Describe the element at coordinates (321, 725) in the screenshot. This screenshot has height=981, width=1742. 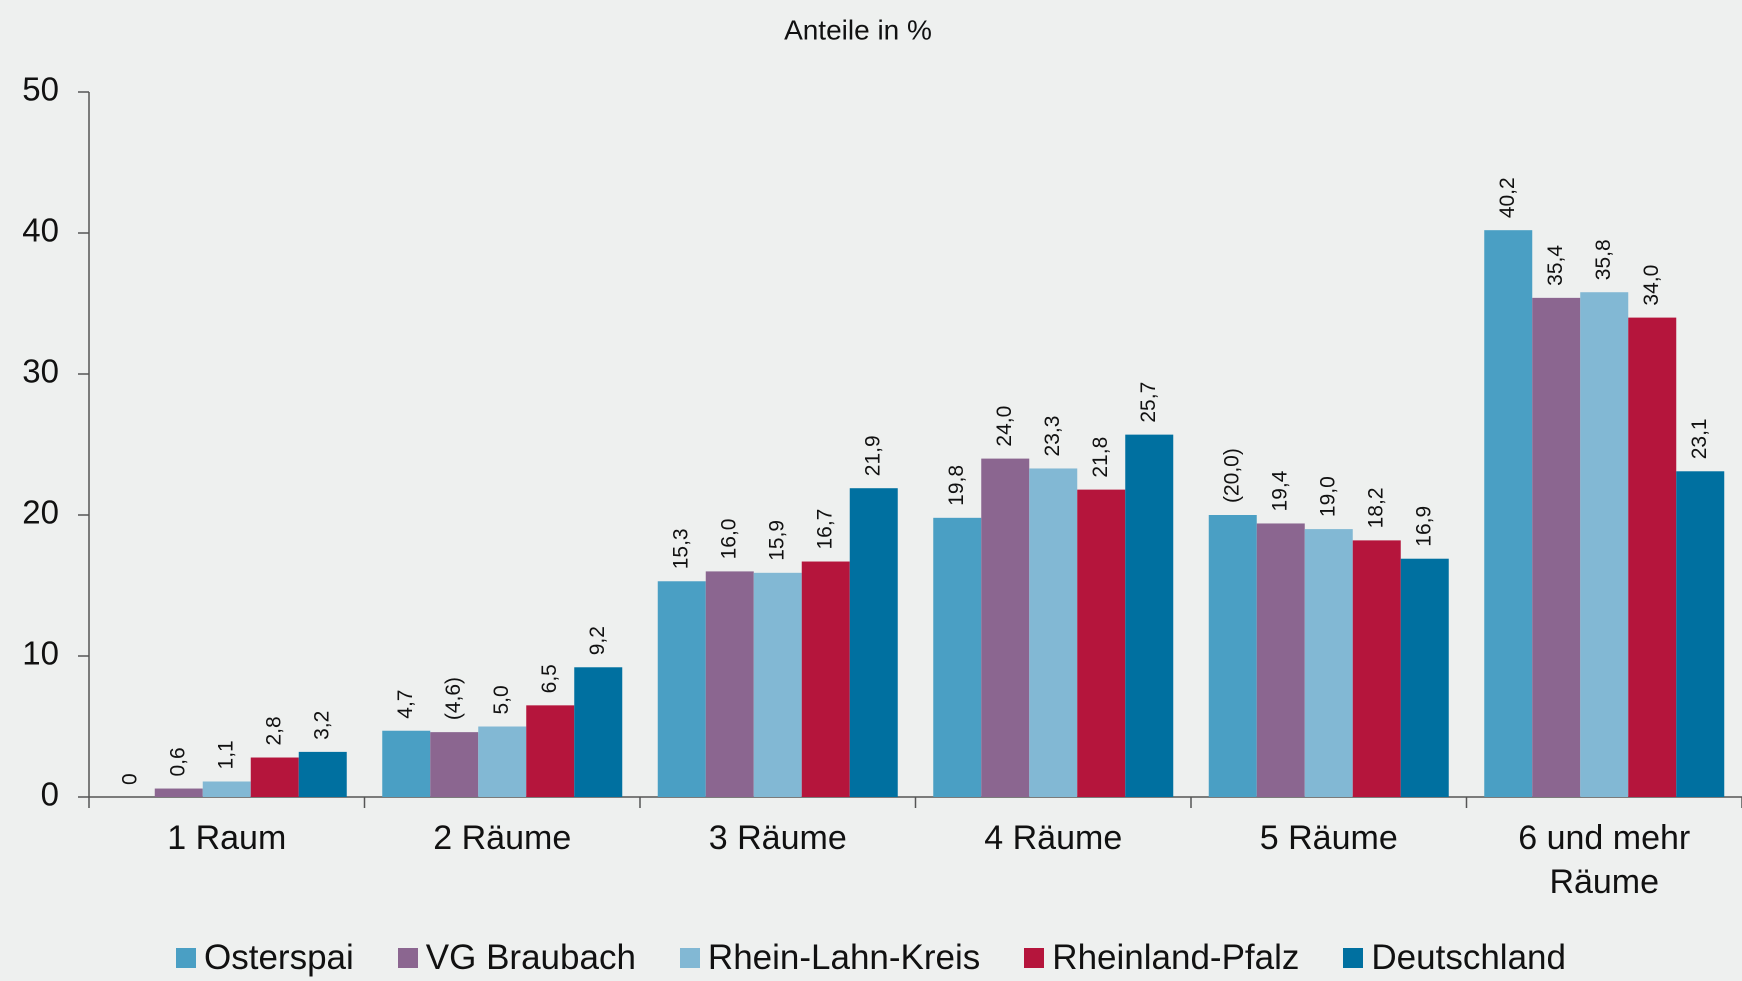
I see `value-label: 3,2` at that location.